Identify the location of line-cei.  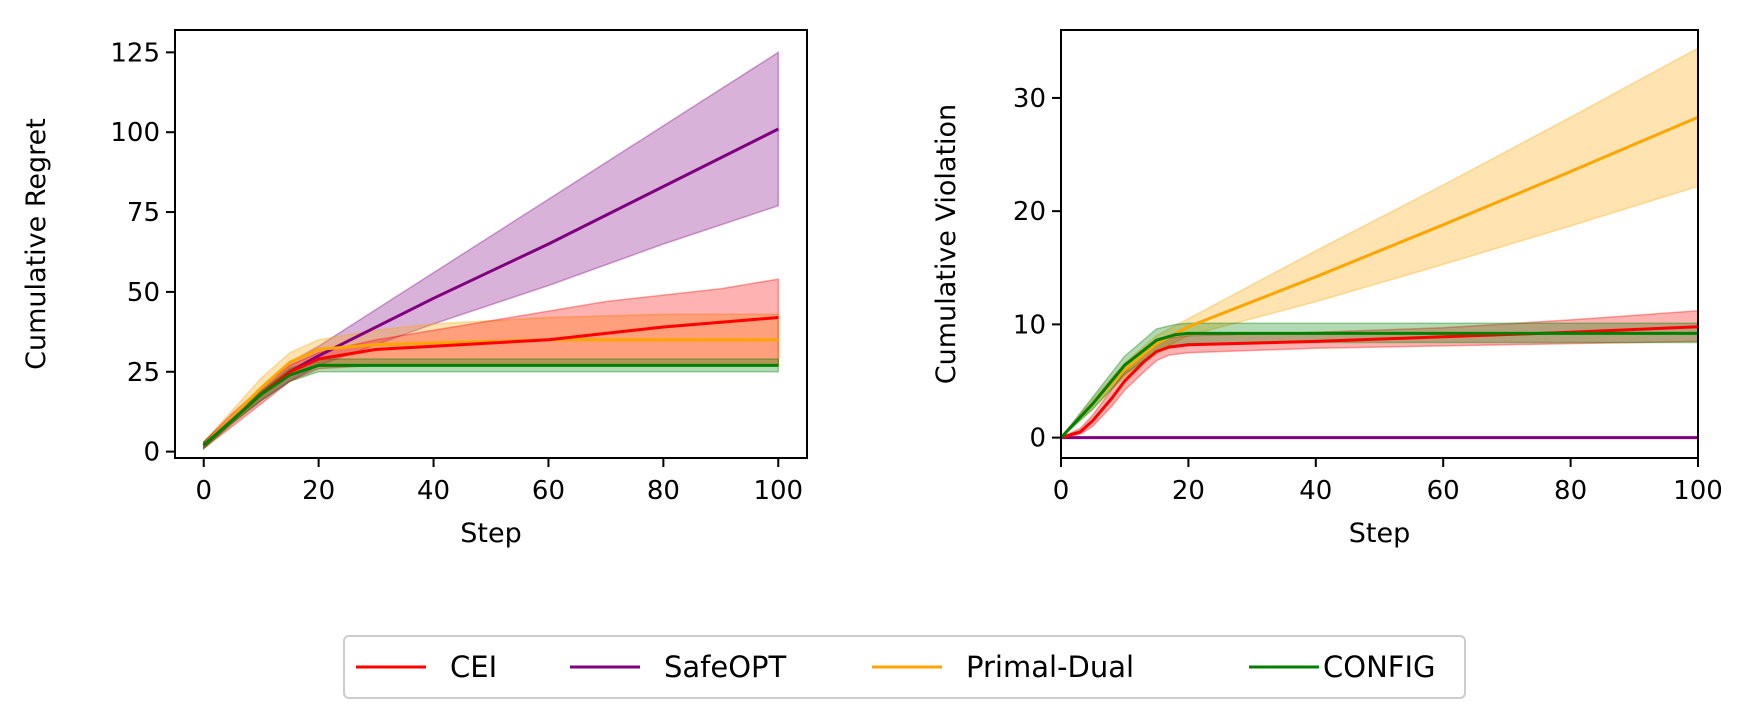
(1379, 382).